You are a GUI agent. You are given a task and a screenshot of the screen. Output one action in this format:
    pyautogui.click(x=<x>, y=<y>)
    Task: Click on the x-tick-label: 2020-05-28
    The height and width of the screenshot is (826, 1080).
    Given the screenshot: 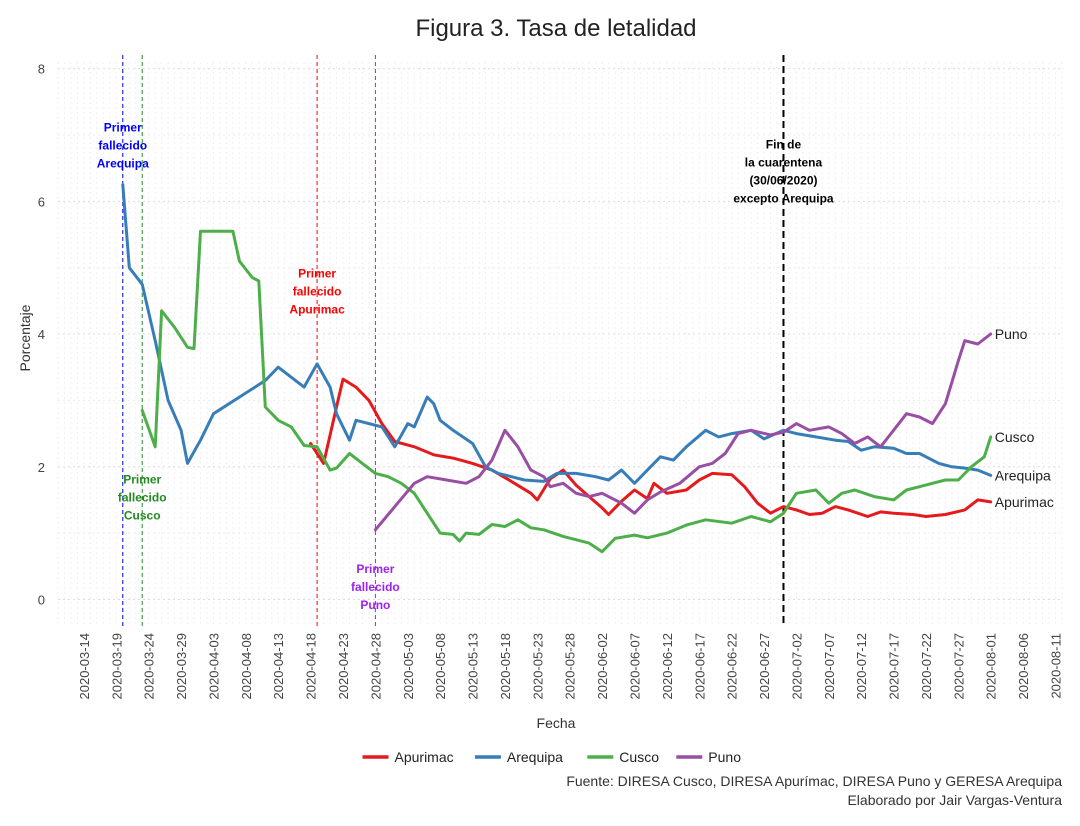 What is the action you would take?
    pyautogui.click(x=570, y=666)
    